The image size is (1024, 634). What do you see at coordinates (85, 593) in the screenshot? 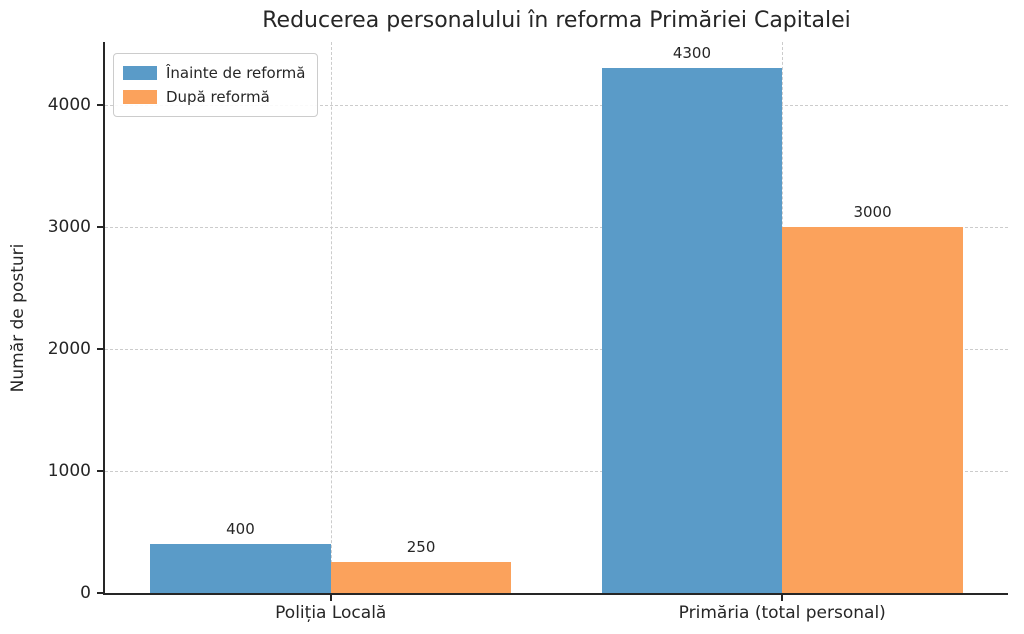
I see `y-tick-label-0: 0` at bounding box center [85, 593].